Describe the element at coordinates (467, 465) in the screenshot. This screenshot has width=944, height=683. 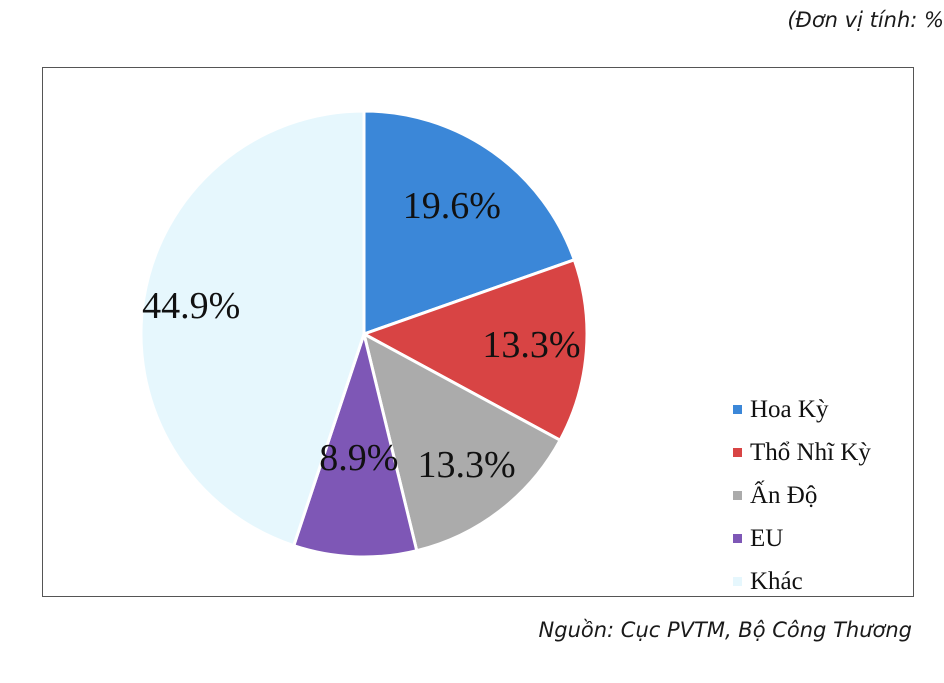
I see `pie-slice-label-3: 13.3%` at that location.